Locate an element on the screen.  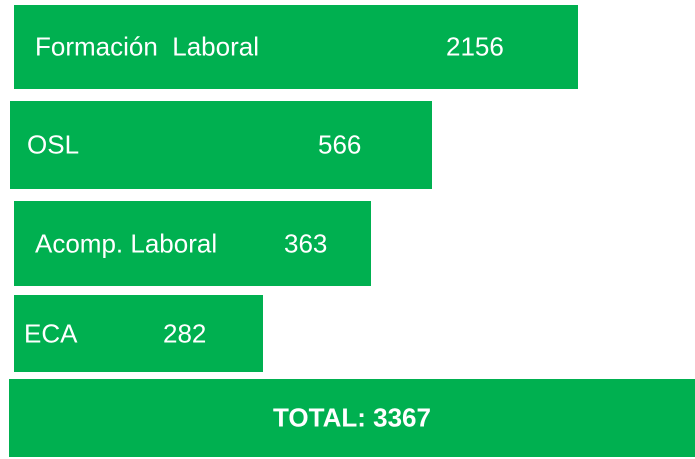
item-value: 363 is located at coordinates (306, 243).